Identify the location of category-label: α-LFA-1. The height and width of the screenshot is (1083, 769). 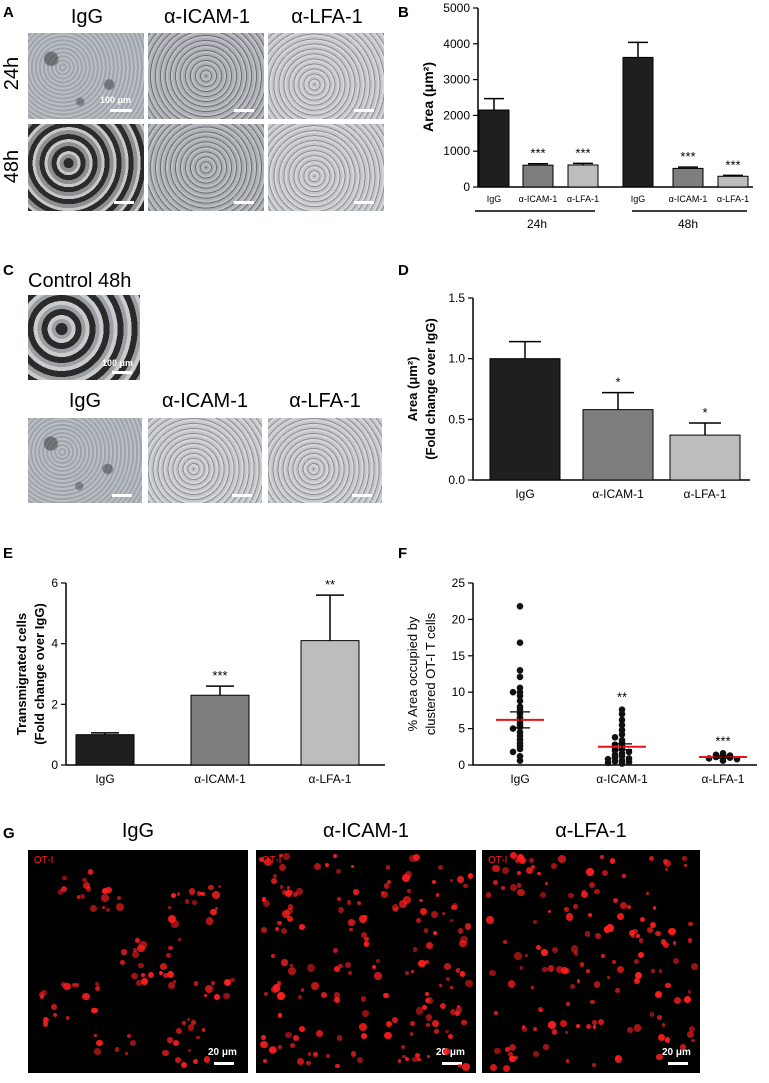
(733, 199).